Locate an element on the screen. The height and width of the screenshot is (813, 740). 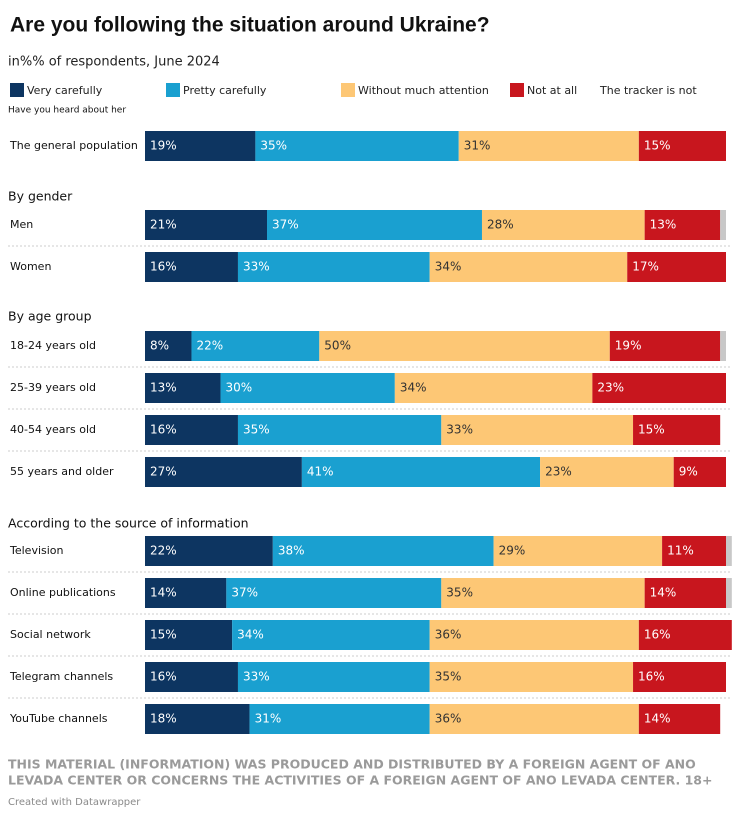
category-label: 25-39 years old is located at coordinates (53, 387).